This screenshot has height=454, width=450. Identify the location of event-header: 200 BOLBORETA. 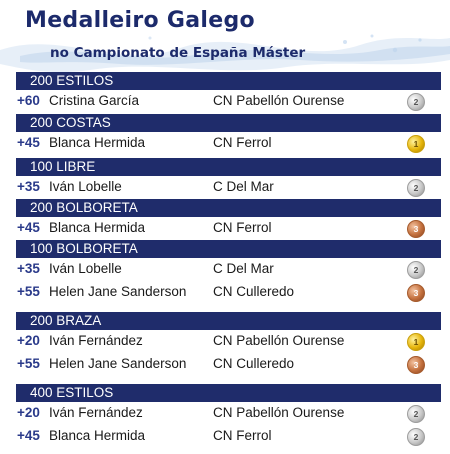
(228, 208).